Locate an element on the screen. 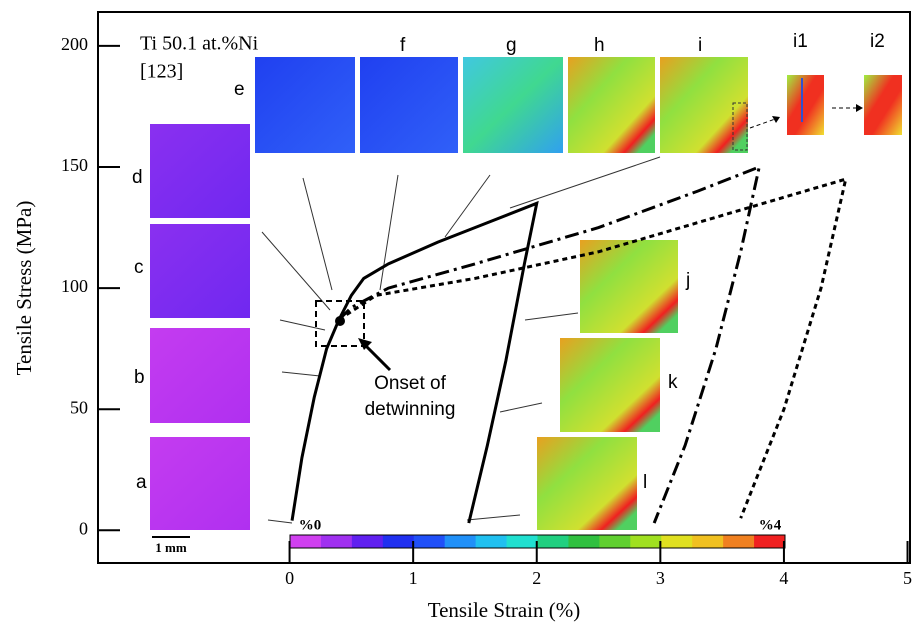 Image resolution: width=919 pixels, height=630 pixels. orientation-label: [123] is located at coordinates (161, 72).